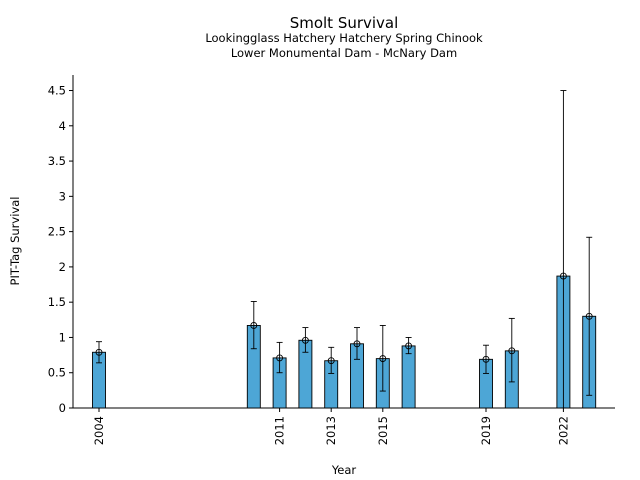 This screenshot has height=480, width=640. Describe the element at coordinates (344, 53) in the screenshot. I see `chart-subtitle-line-2: Lower Monumental Dam - McNary Dam` at that location.